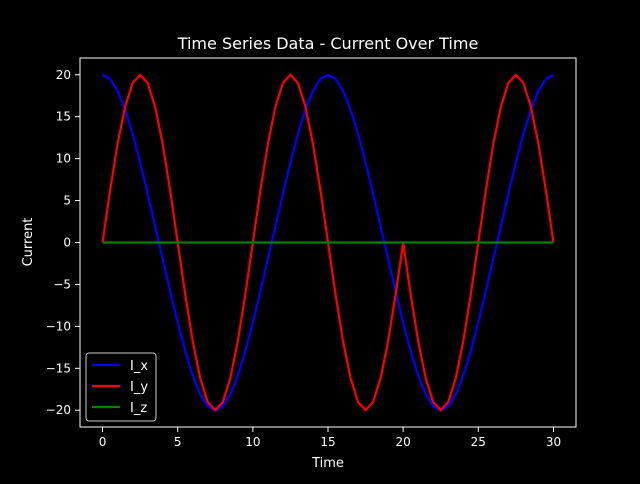  Describe the element at coordinates (139, 366) in the screenshot. I see `legend-label: I_x` at that location.